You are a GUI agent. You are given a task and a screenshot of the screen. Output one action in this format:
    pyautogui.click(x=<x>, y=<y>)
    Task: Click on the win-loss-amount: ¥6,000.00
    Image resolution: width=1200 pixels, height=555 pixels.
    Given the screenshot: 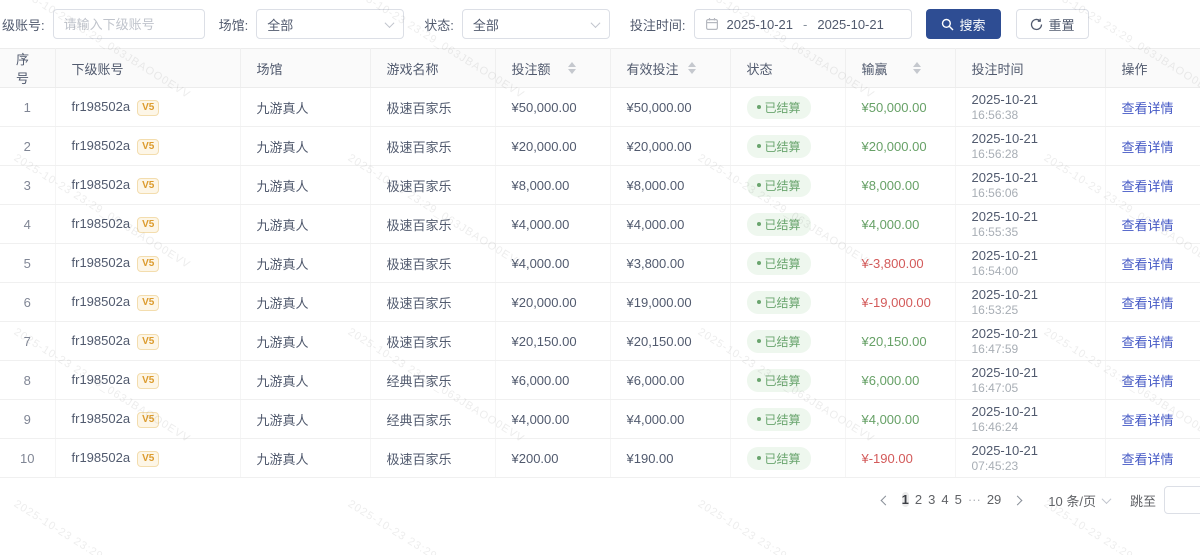 What is the action you would take?
    pyautogui.click(x=890, y=380)
    